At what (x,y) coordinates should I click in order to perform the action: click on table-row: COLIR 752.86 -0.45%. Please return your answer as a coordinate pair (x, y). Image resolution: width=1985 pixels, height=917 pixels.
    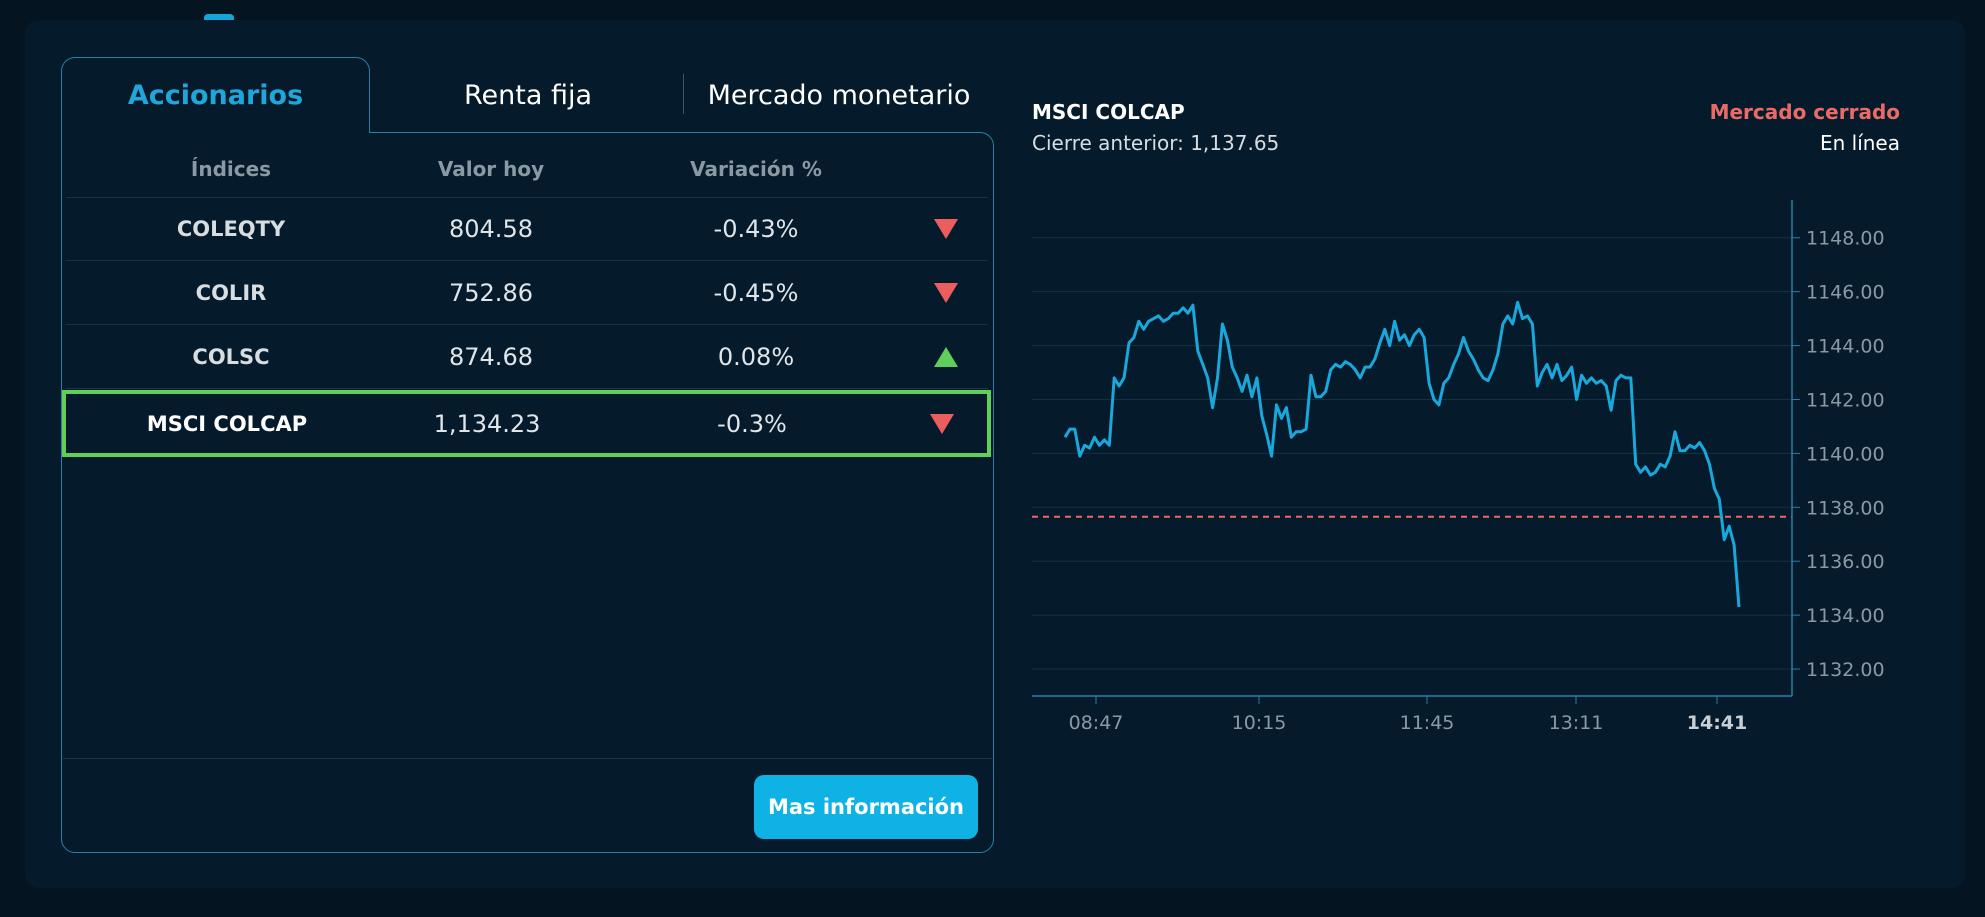
    Looking at the image, I should click on (527, 293).